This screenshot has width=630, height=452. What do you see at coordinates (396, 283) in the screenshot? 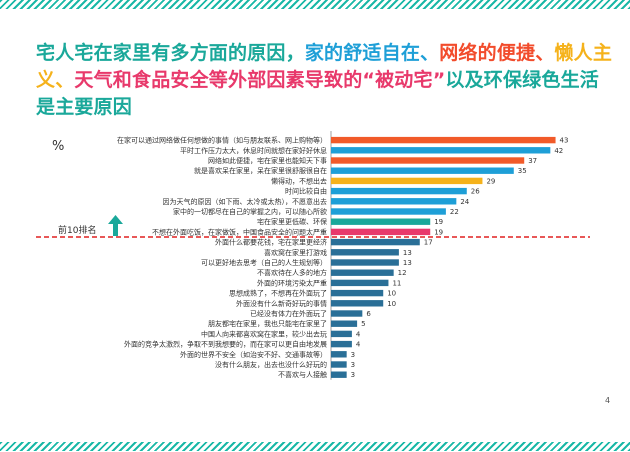
I see `value-label: 11` at bounding box center [396, 283].